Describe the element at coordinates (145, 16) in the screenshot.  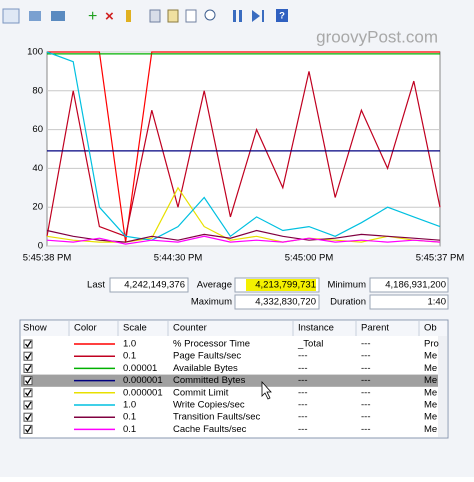
I see `toolbar: + × ?` at that location.